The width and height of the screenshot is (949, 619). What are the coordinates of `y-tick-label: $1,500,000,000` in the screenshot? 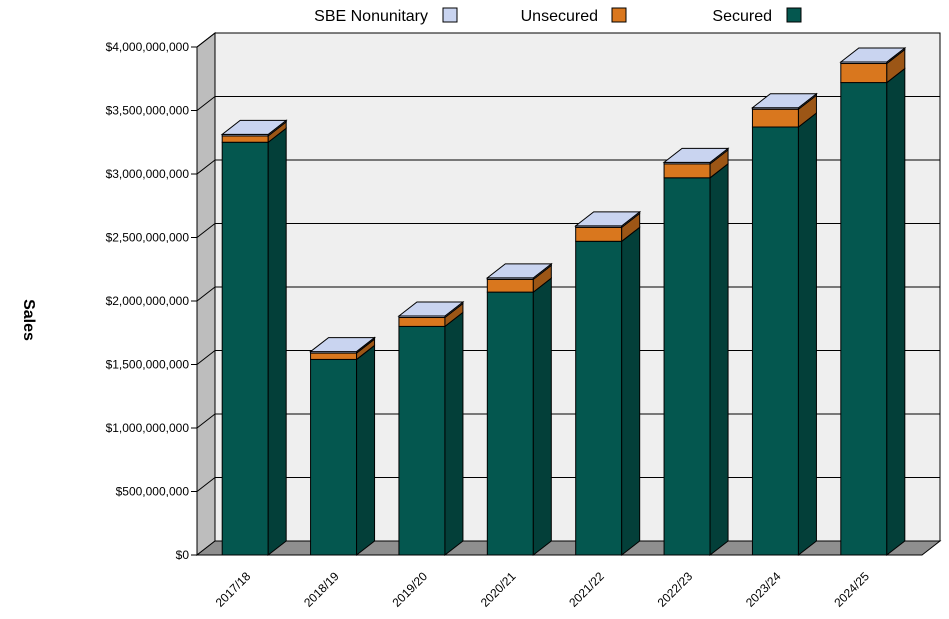 It's located at (148, 365).